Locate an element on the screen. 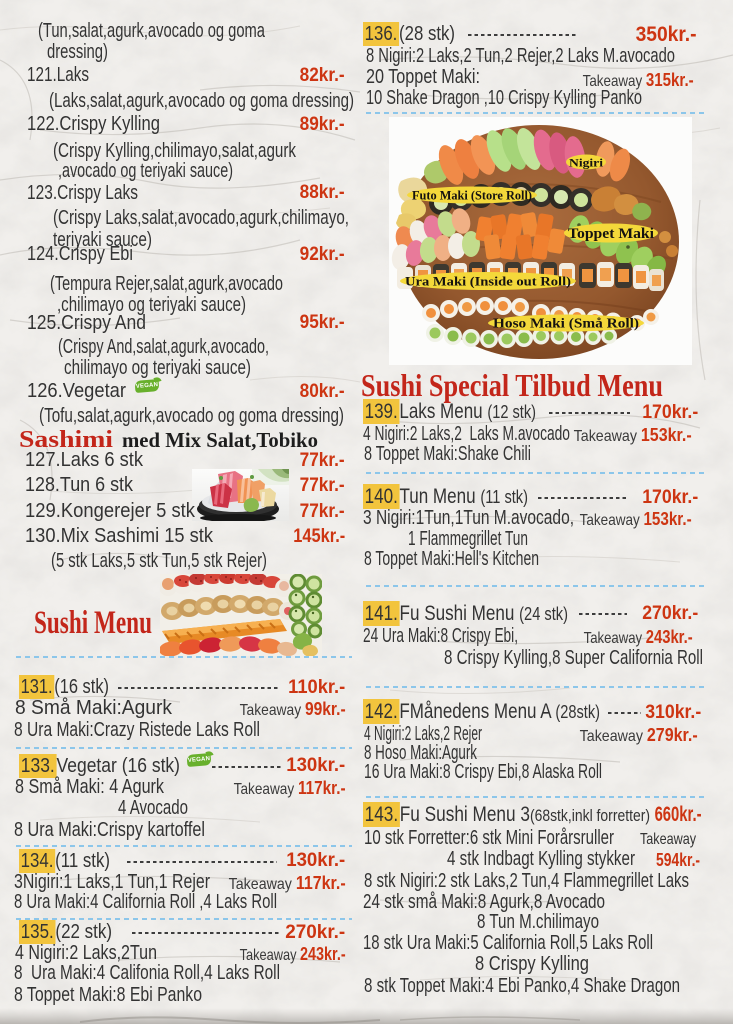 The height and width of the screenshot is (1024, 733). svg-text: Futo Maki (Store Roll) is located at coordinates (472, 196).